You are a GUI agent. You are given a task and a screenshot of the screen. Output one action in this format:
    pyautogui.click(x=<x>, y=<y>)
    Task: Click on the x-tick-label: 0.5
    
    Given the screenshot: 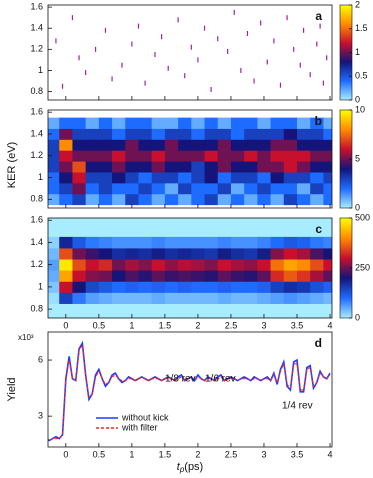 What is the action you would take?
    pyautogui.click(x=99, y=325)
    